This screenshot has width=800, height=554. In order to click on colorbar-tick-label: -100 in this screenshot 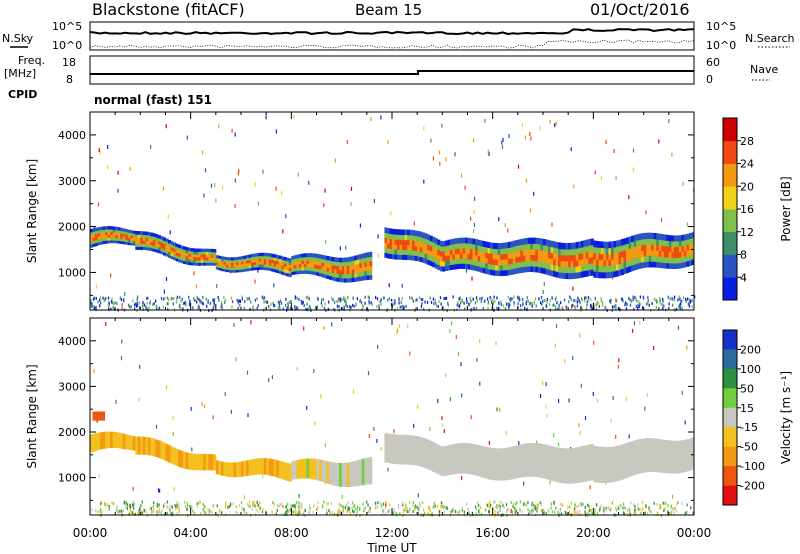, I will do `click(752, 466)`.